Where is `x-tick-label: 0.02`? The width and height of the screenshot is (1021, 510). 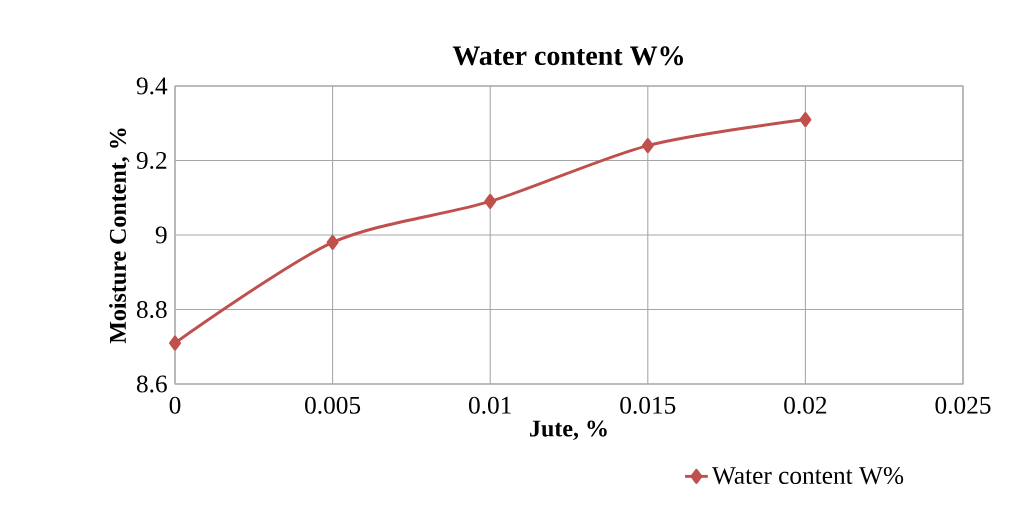 x-tick-label: 0.02 is located at coordinates (805, 405).